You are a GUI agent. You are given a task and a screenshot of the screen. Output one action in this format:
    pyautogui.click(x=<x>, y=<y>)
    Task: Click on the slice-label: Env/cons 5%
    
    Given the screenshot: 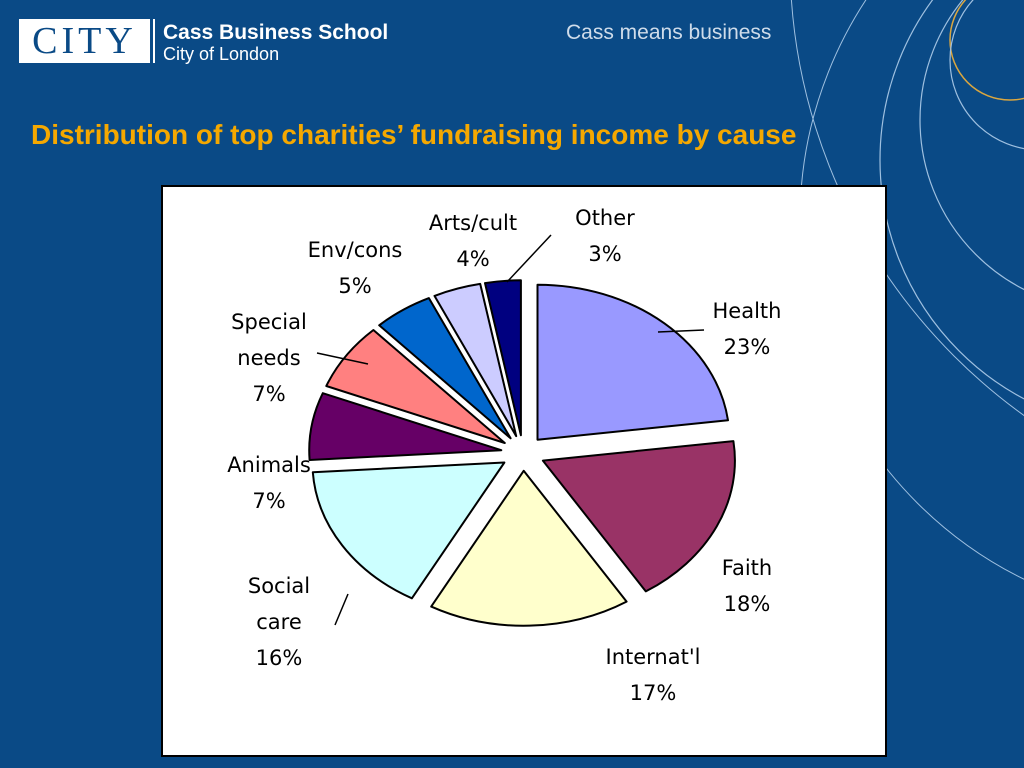 What is the action you would take?
    pyautogui.click(x=355, y=268)
    